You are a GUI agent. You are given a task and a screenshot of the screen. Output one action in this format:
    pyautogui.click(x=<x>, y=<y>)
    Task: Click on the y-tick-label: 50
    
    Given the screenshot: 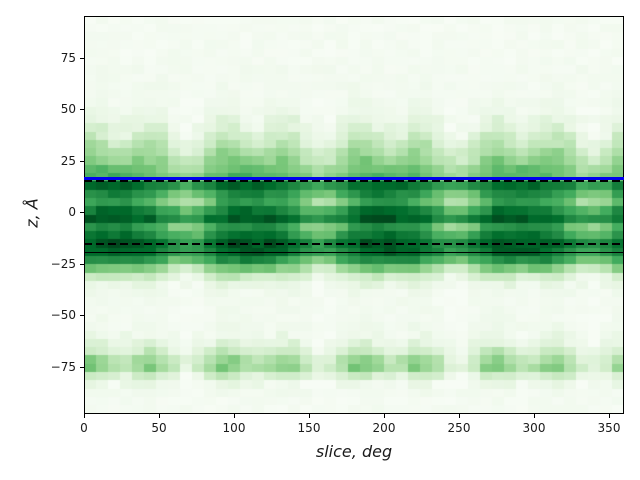 What is the action you would take?
    pyautogui.click(x=68, y=109)
    